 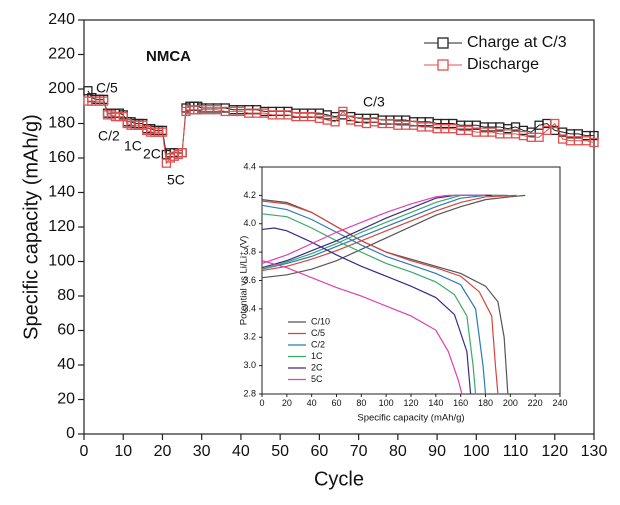 I want to click on legend-label: Charge at C/3, so click(x=517, y=42).